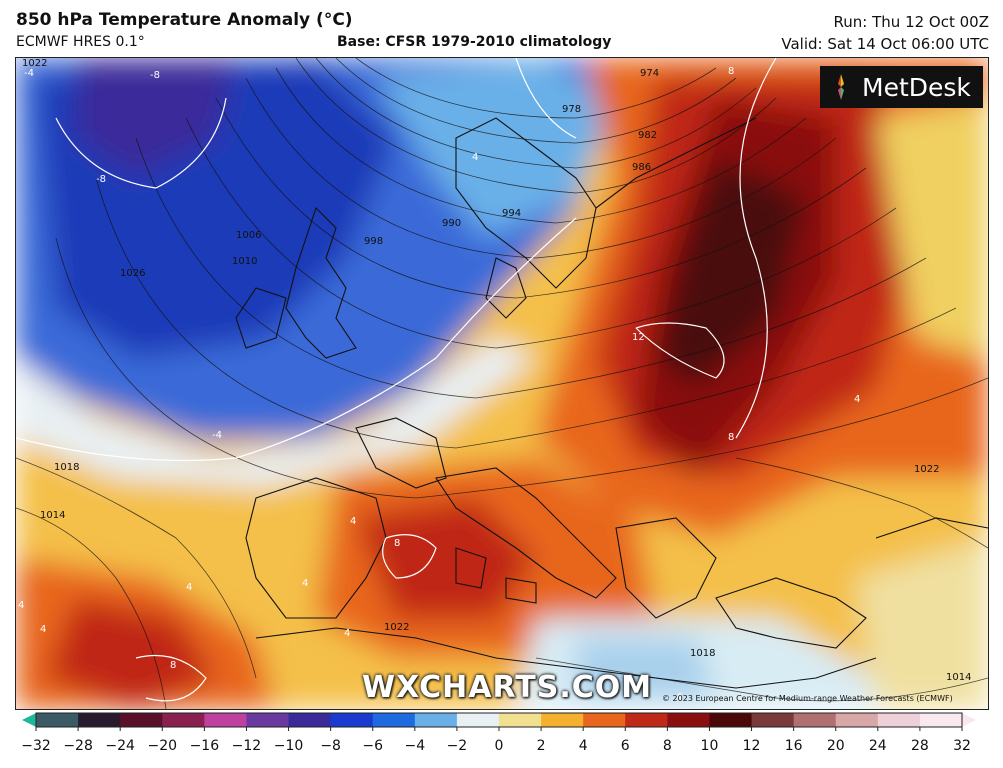 This screenshot has width=1003, height=768. What do you see at coordinates (244, 261) in the screenshot?
I see `isobar-label: 1010` at bounding box center [244, 261].